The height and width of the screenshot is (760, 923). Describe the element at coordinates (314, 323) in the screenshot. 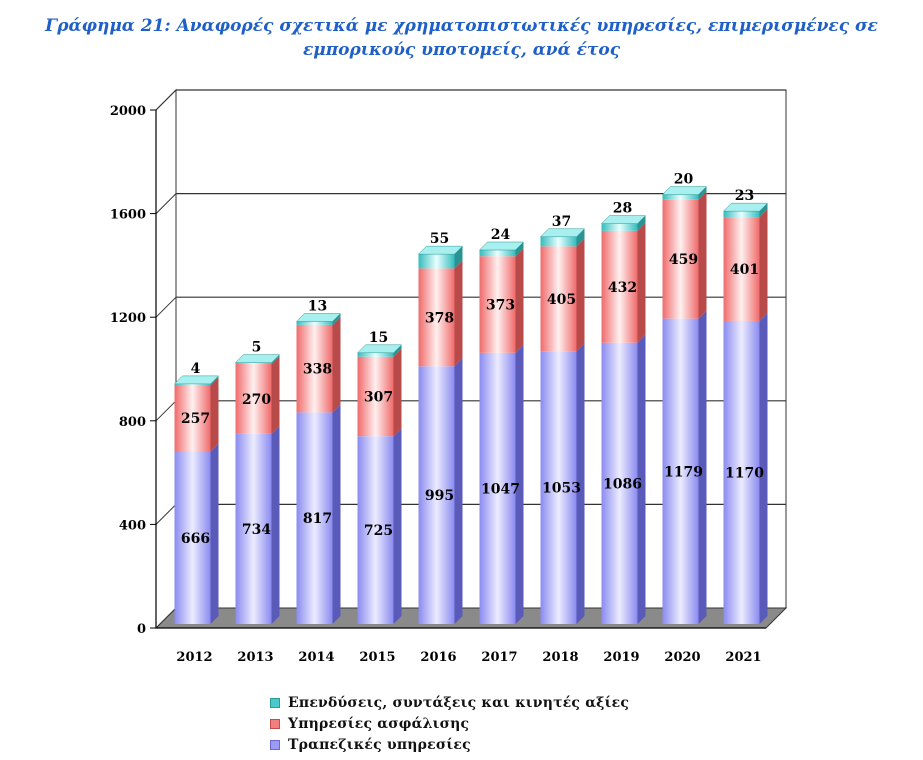

I see `bar-front-investments-2014` at that location.